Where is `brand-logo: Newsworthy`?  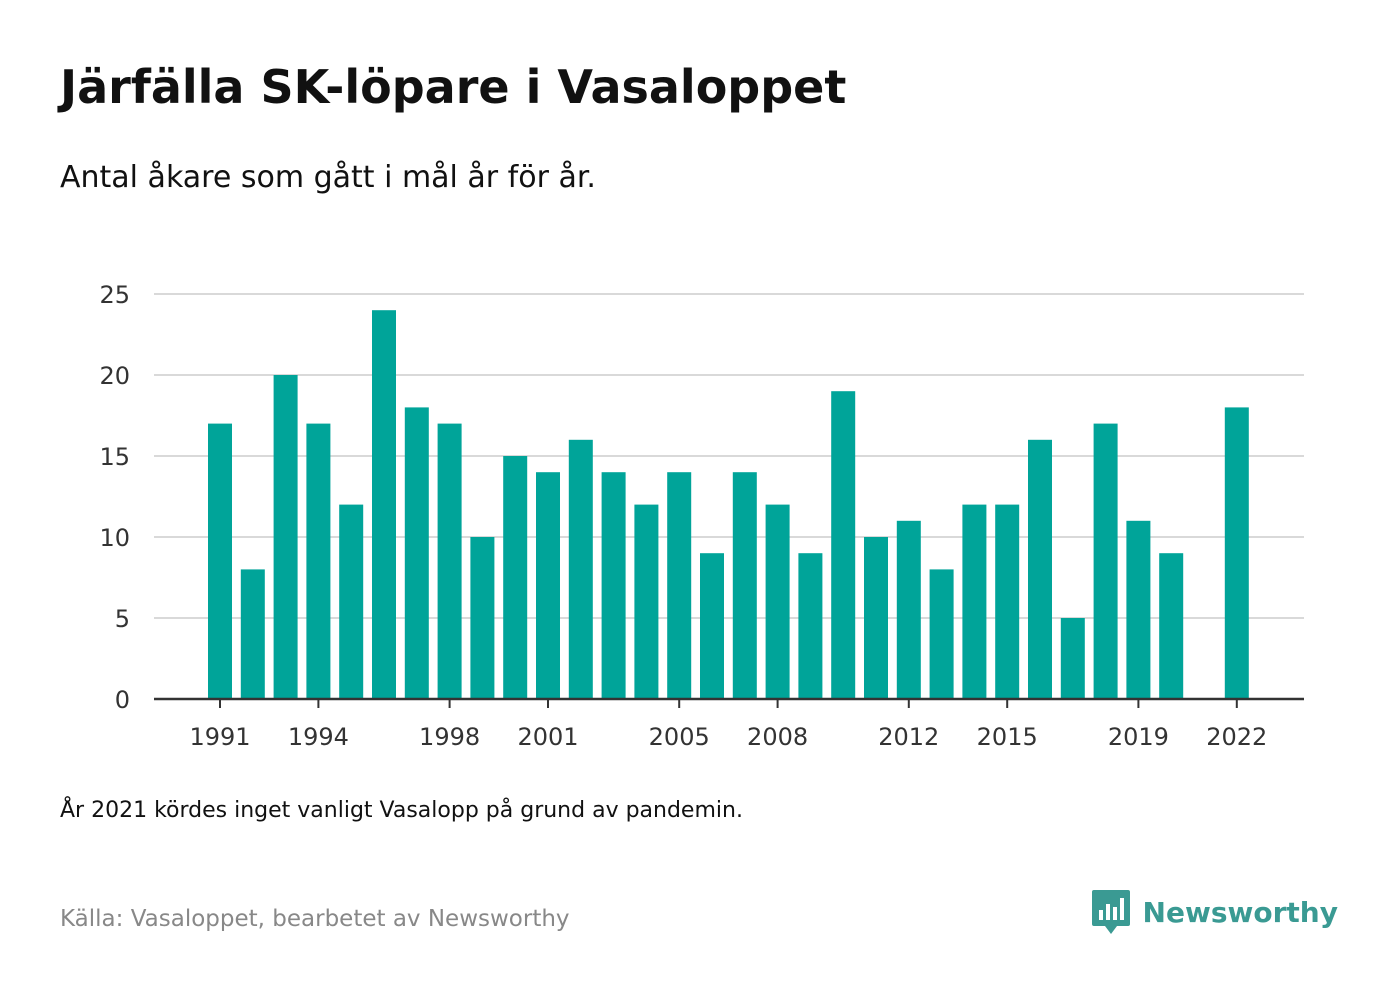
brand-logo: Newsworthy is located at coordinates (1214, 912).